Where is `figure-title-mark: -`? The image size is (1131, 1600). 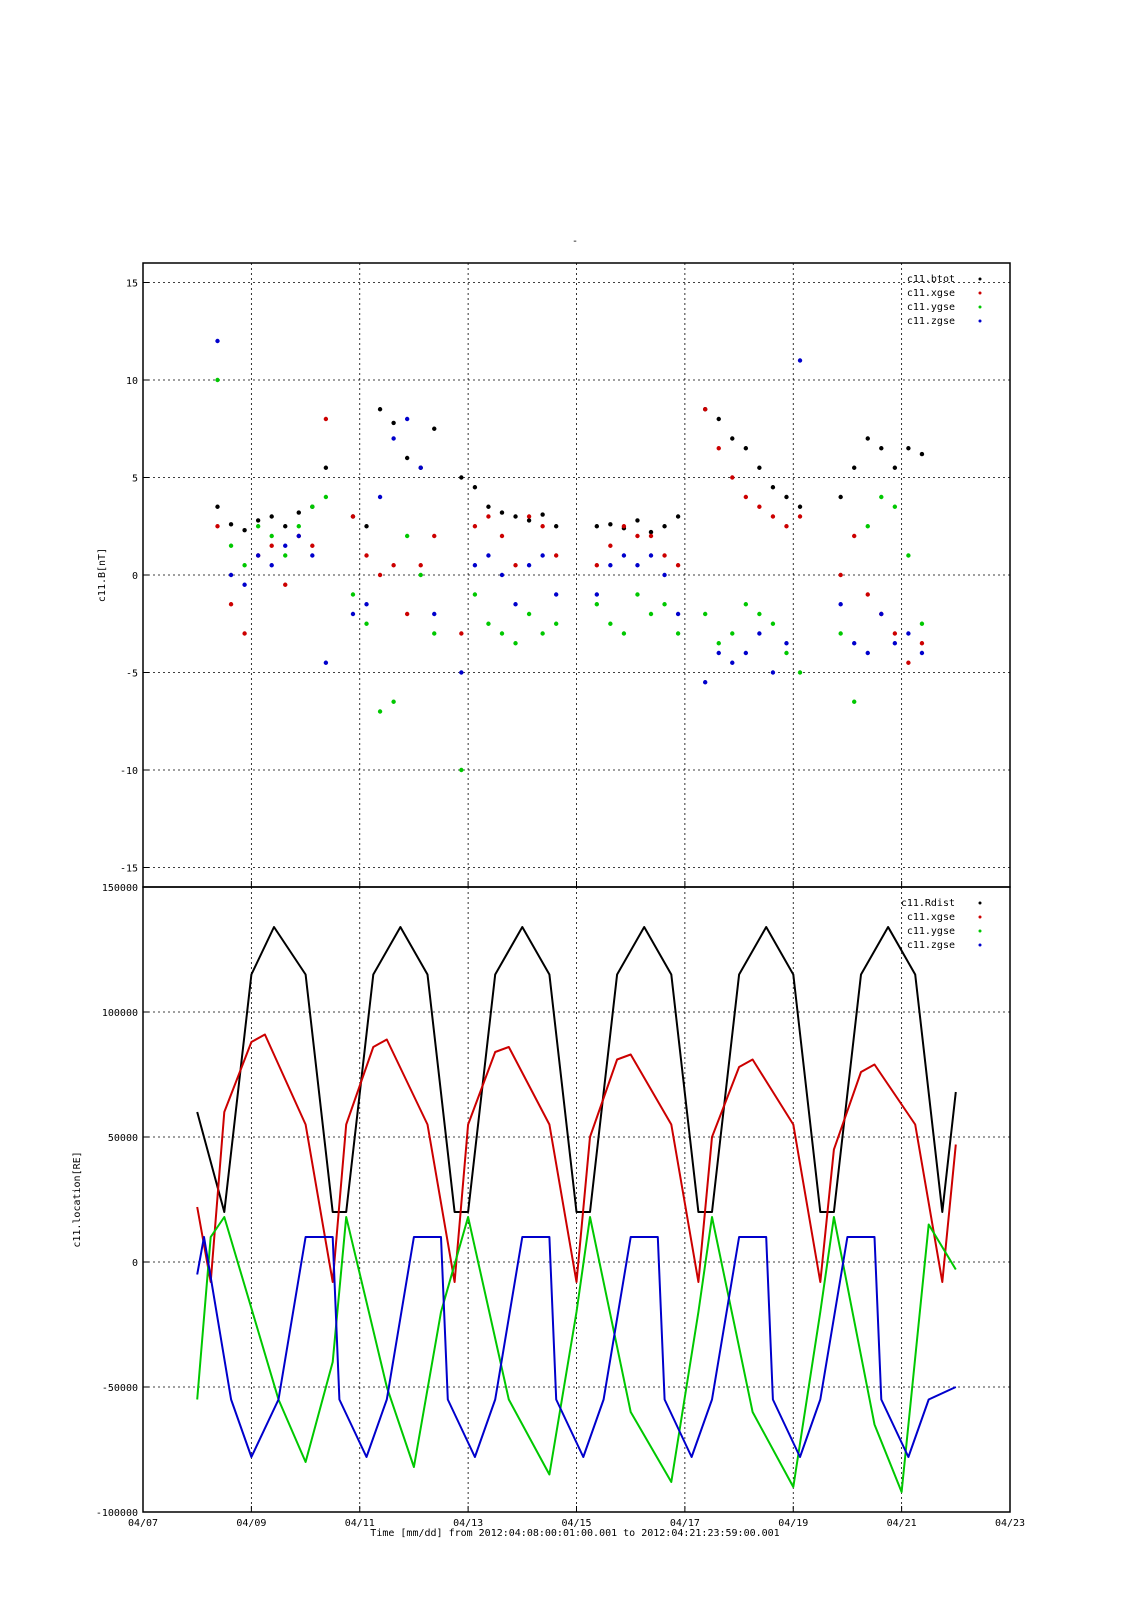
figure-title-mark: - is located at coordinates (575, 241).